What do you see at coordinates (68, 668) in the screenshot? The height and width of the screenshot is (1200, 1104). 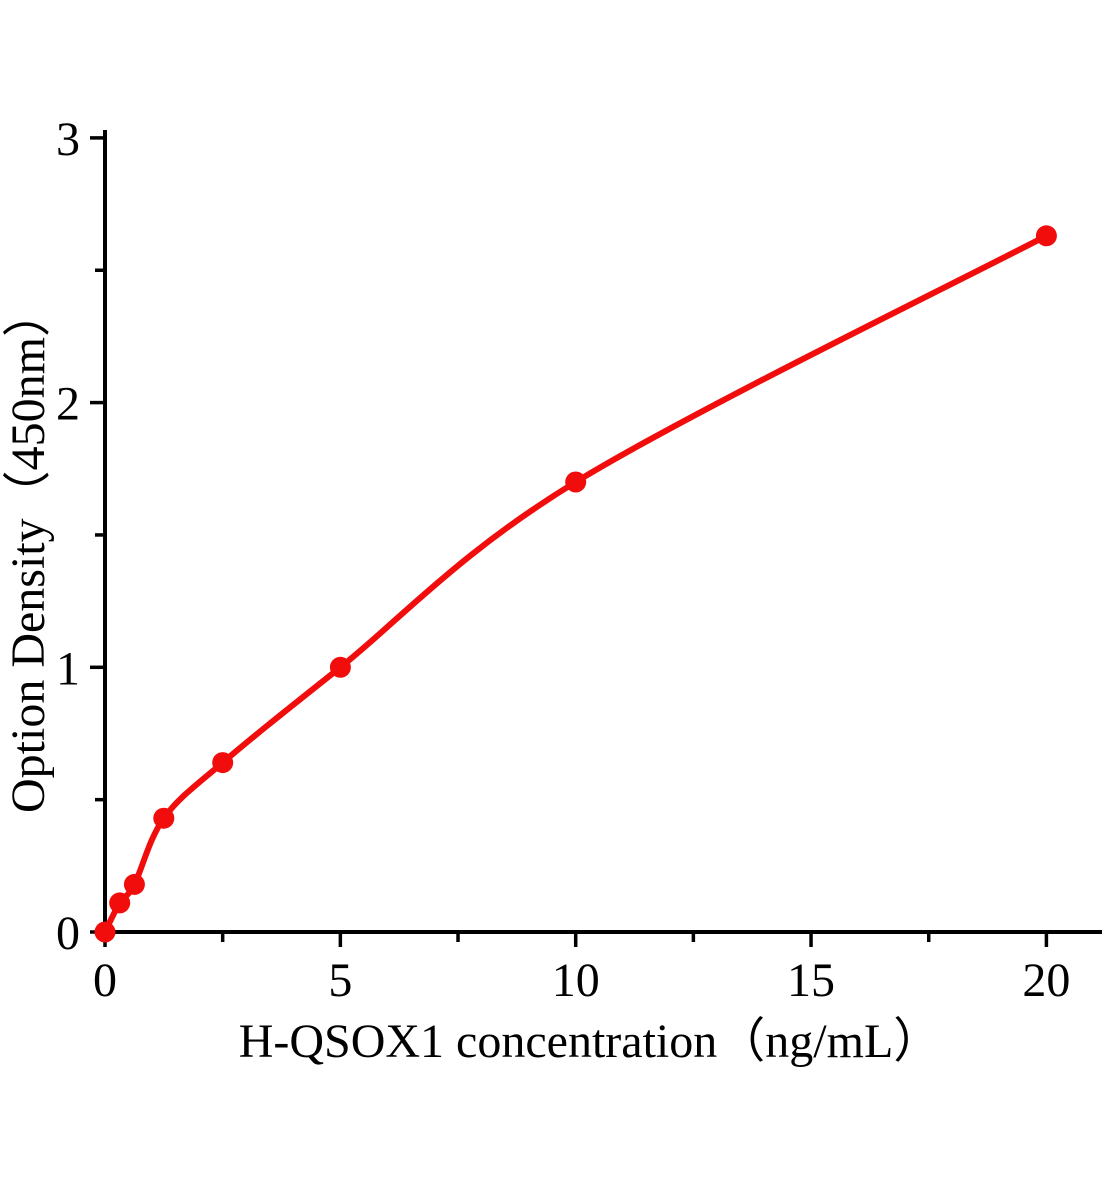 I see `y-tick-label: 1` at bounding box center [68, 668].